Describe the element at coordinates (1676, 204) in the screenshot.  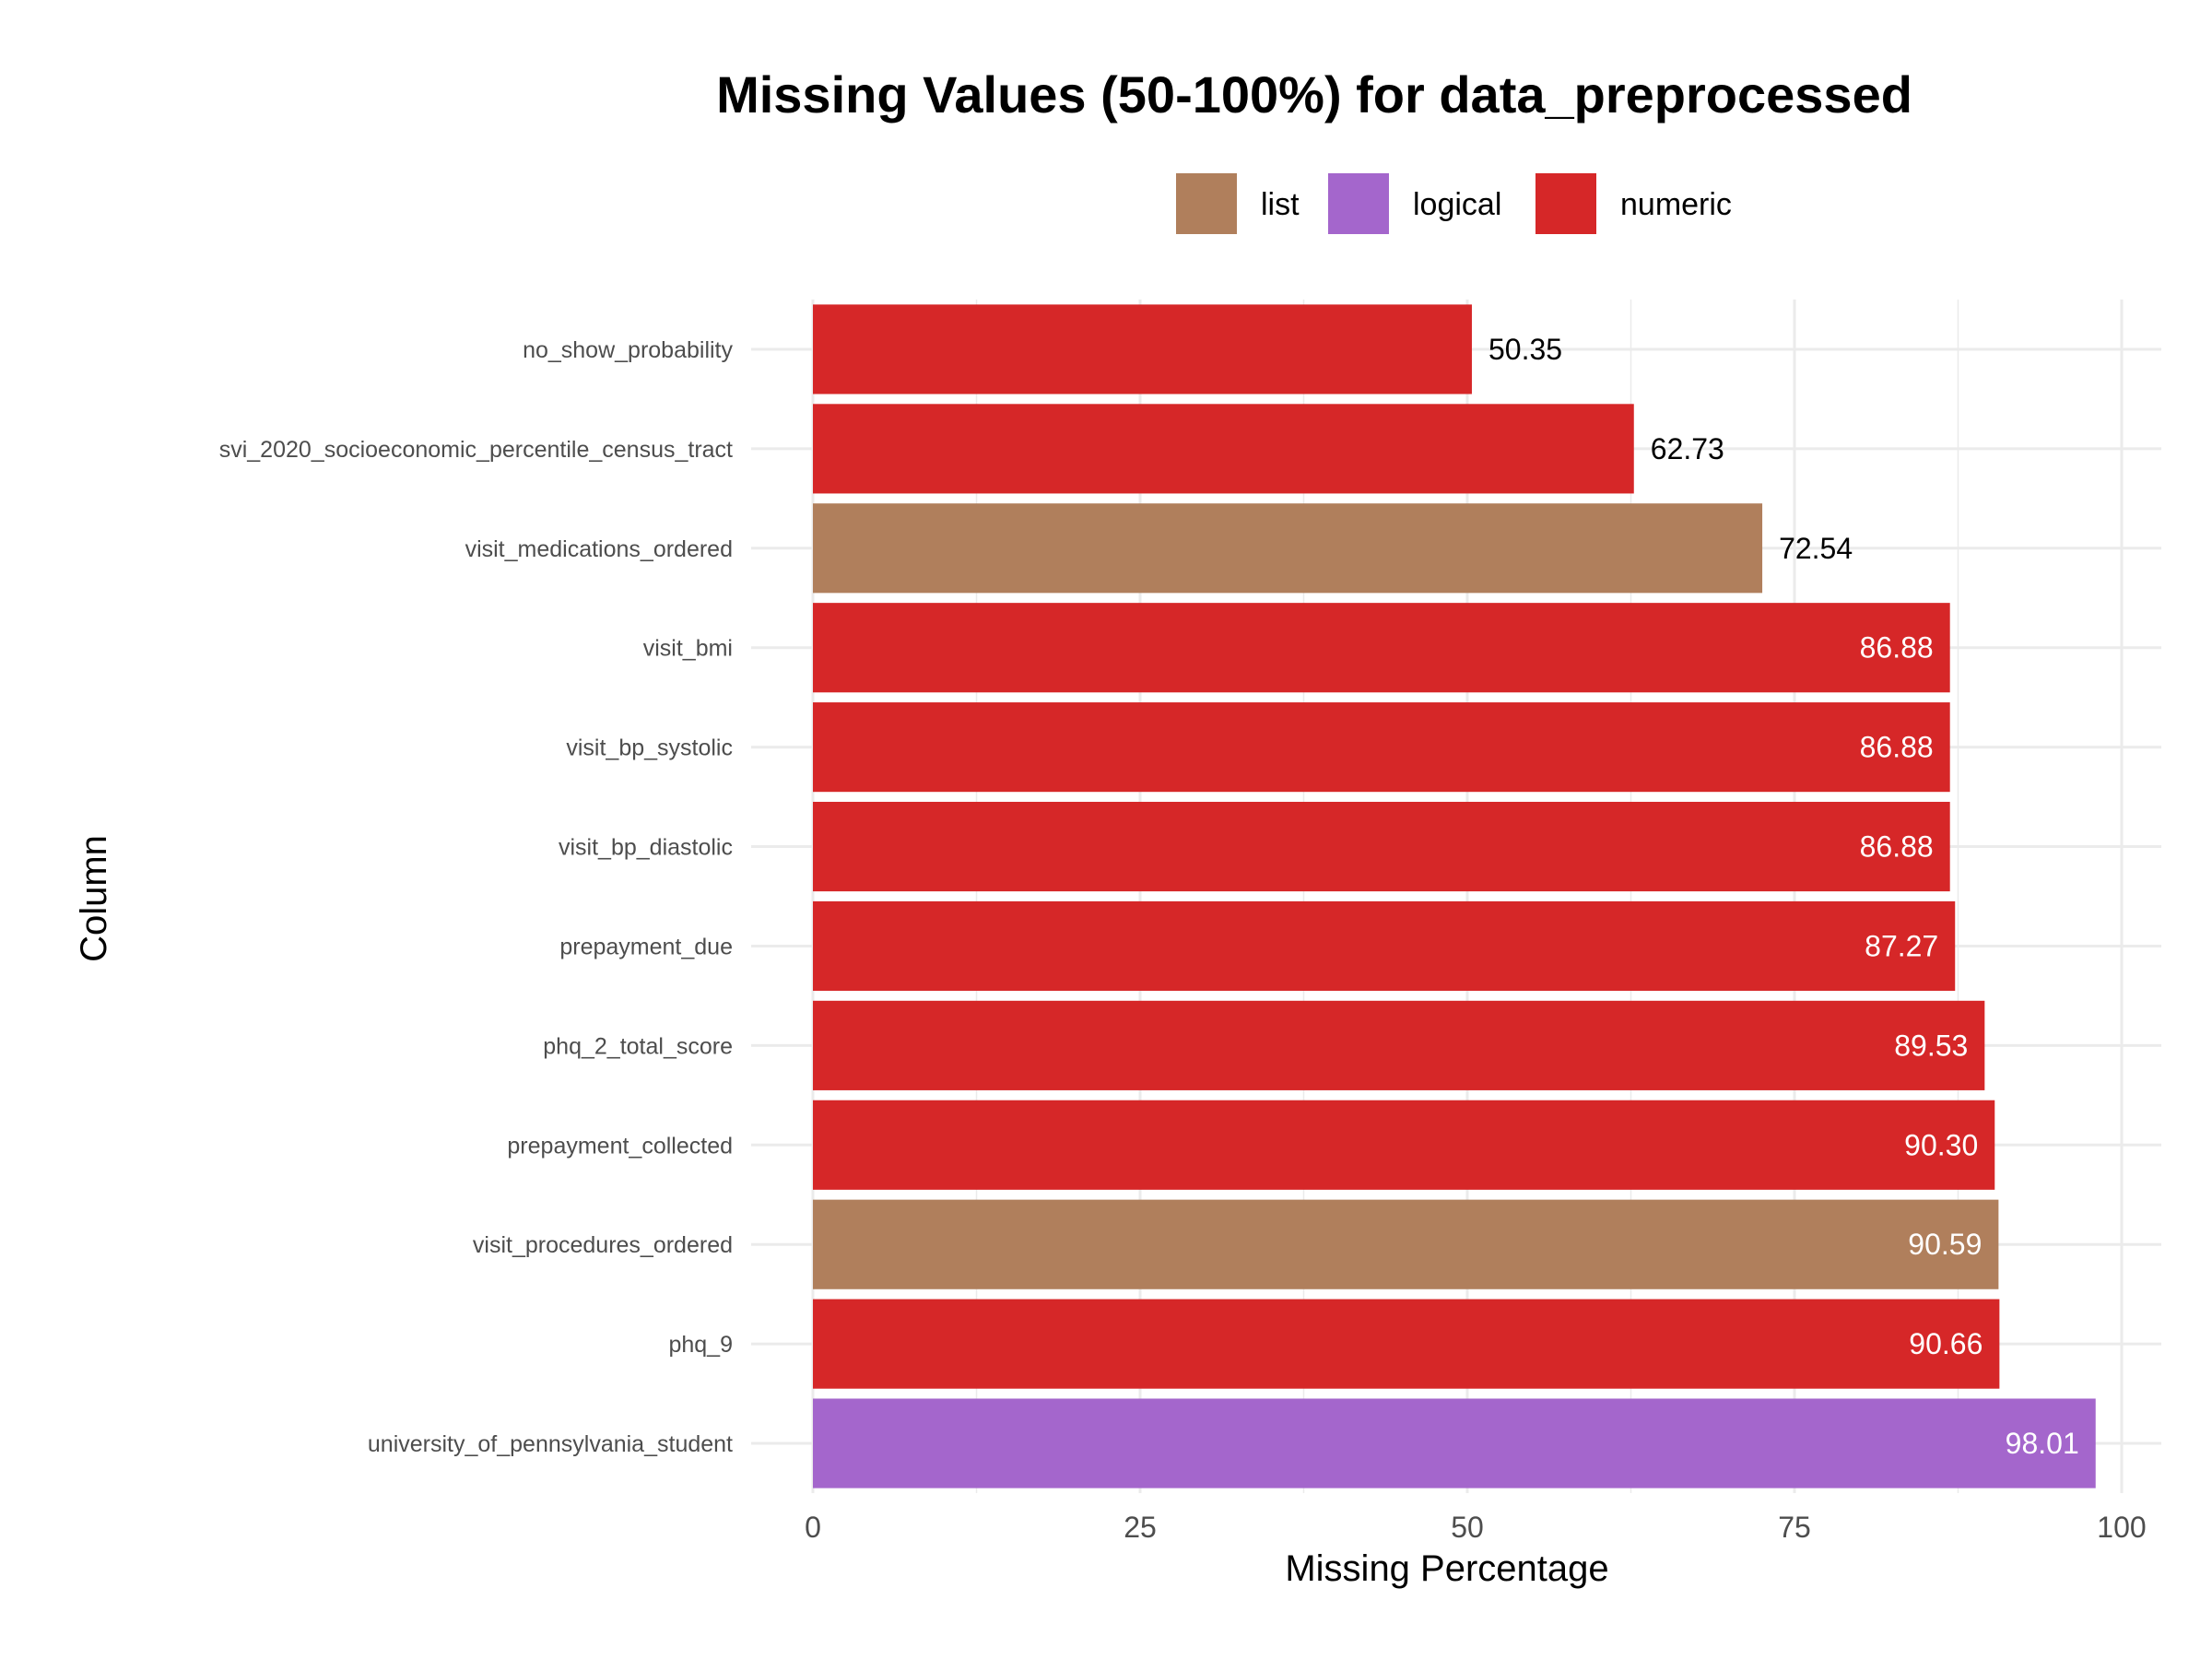
I see `legend-label: numeric` at that location.